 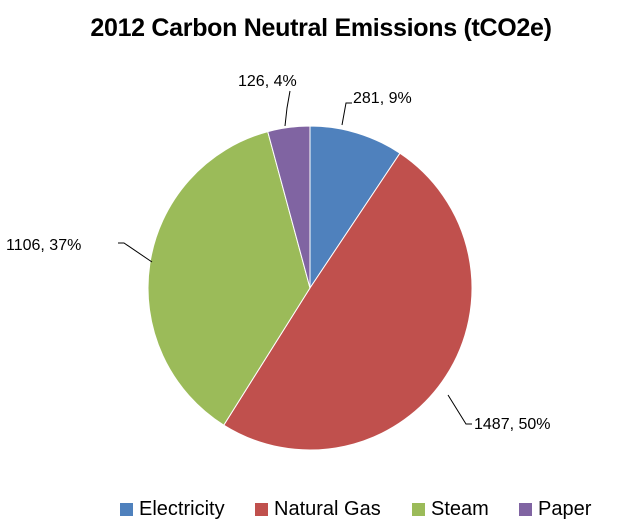 What do you see at coordinates (355, 207) in the screenshot?
I see `pie-slice-electricity` at bounding box center [355, 207].